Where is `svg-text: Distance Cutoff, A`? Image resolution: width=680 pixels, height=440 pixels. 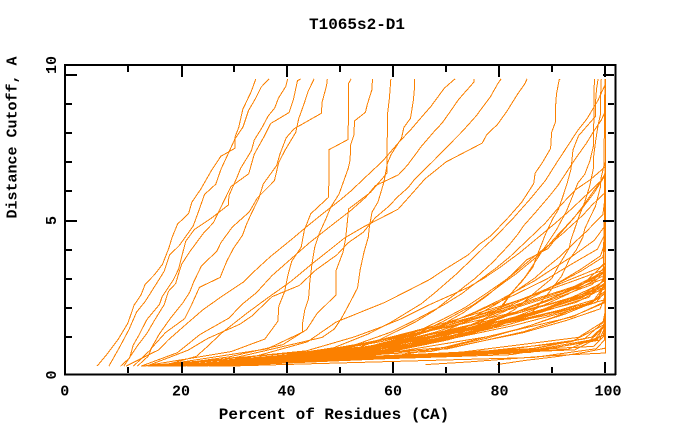 svg-text: Distance Cutoff, A is located at coordinates (13, 137).